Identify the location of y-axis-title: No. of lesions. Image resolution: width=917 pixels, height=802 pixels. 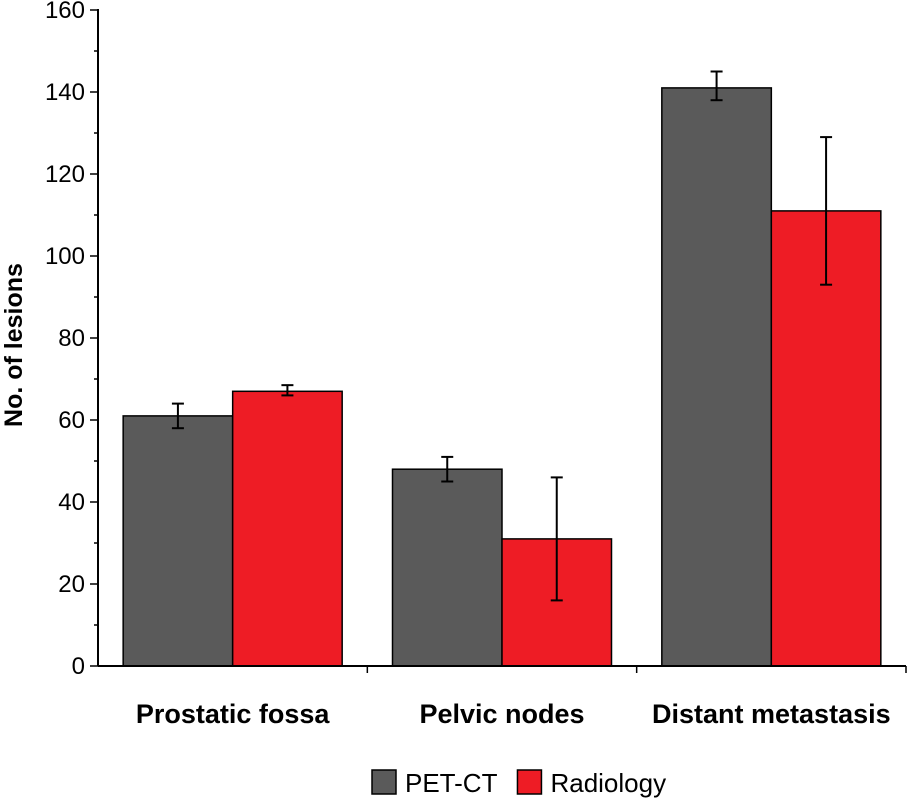
(14, 345).